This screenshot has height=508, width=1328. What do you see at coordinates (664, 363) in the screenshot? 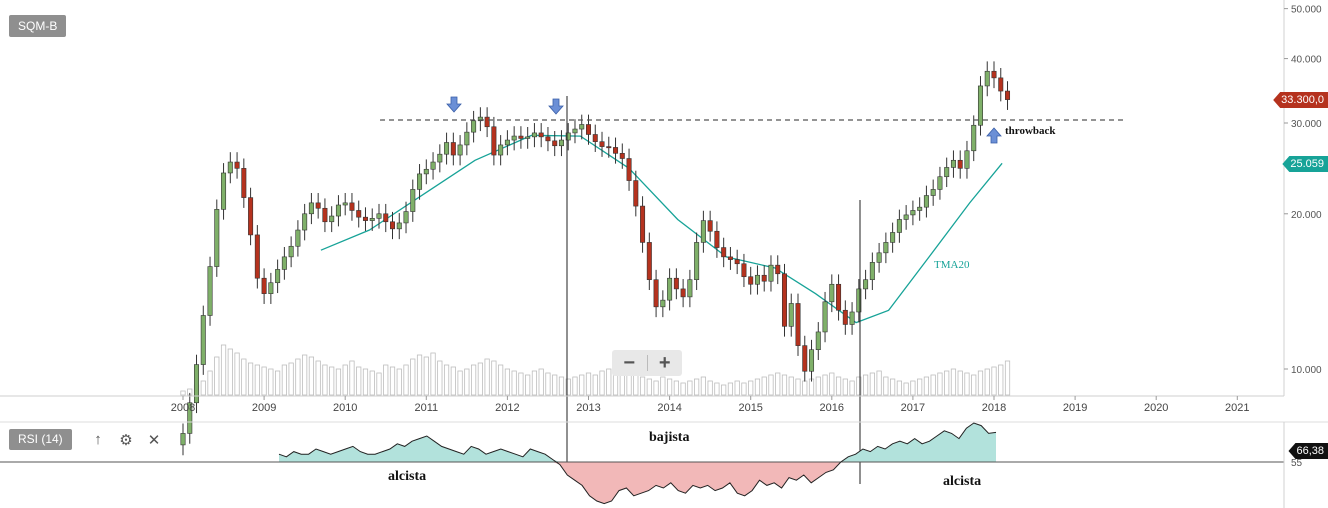
I see `zoom-in-button: +` at bounding box center [664, 363].